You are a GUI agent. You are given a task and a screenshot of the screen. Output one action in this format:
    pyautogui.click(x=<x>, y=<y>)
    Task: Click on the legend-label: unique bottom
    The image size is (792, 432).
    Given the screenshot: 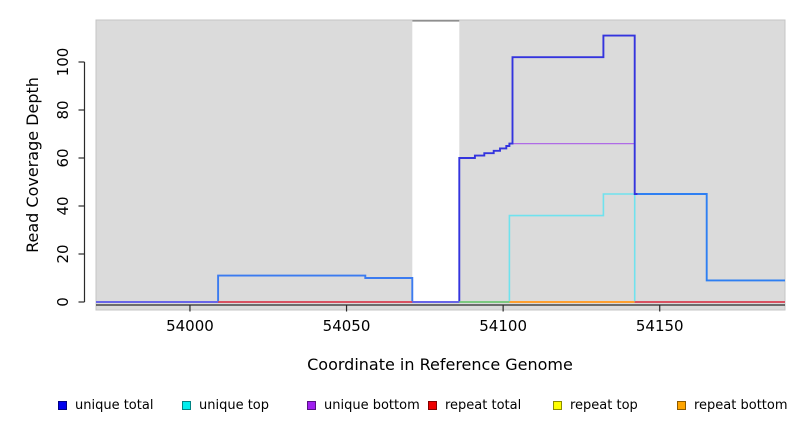 What is the action you would take?
    pyautogui.click(x=372, y=405)
    